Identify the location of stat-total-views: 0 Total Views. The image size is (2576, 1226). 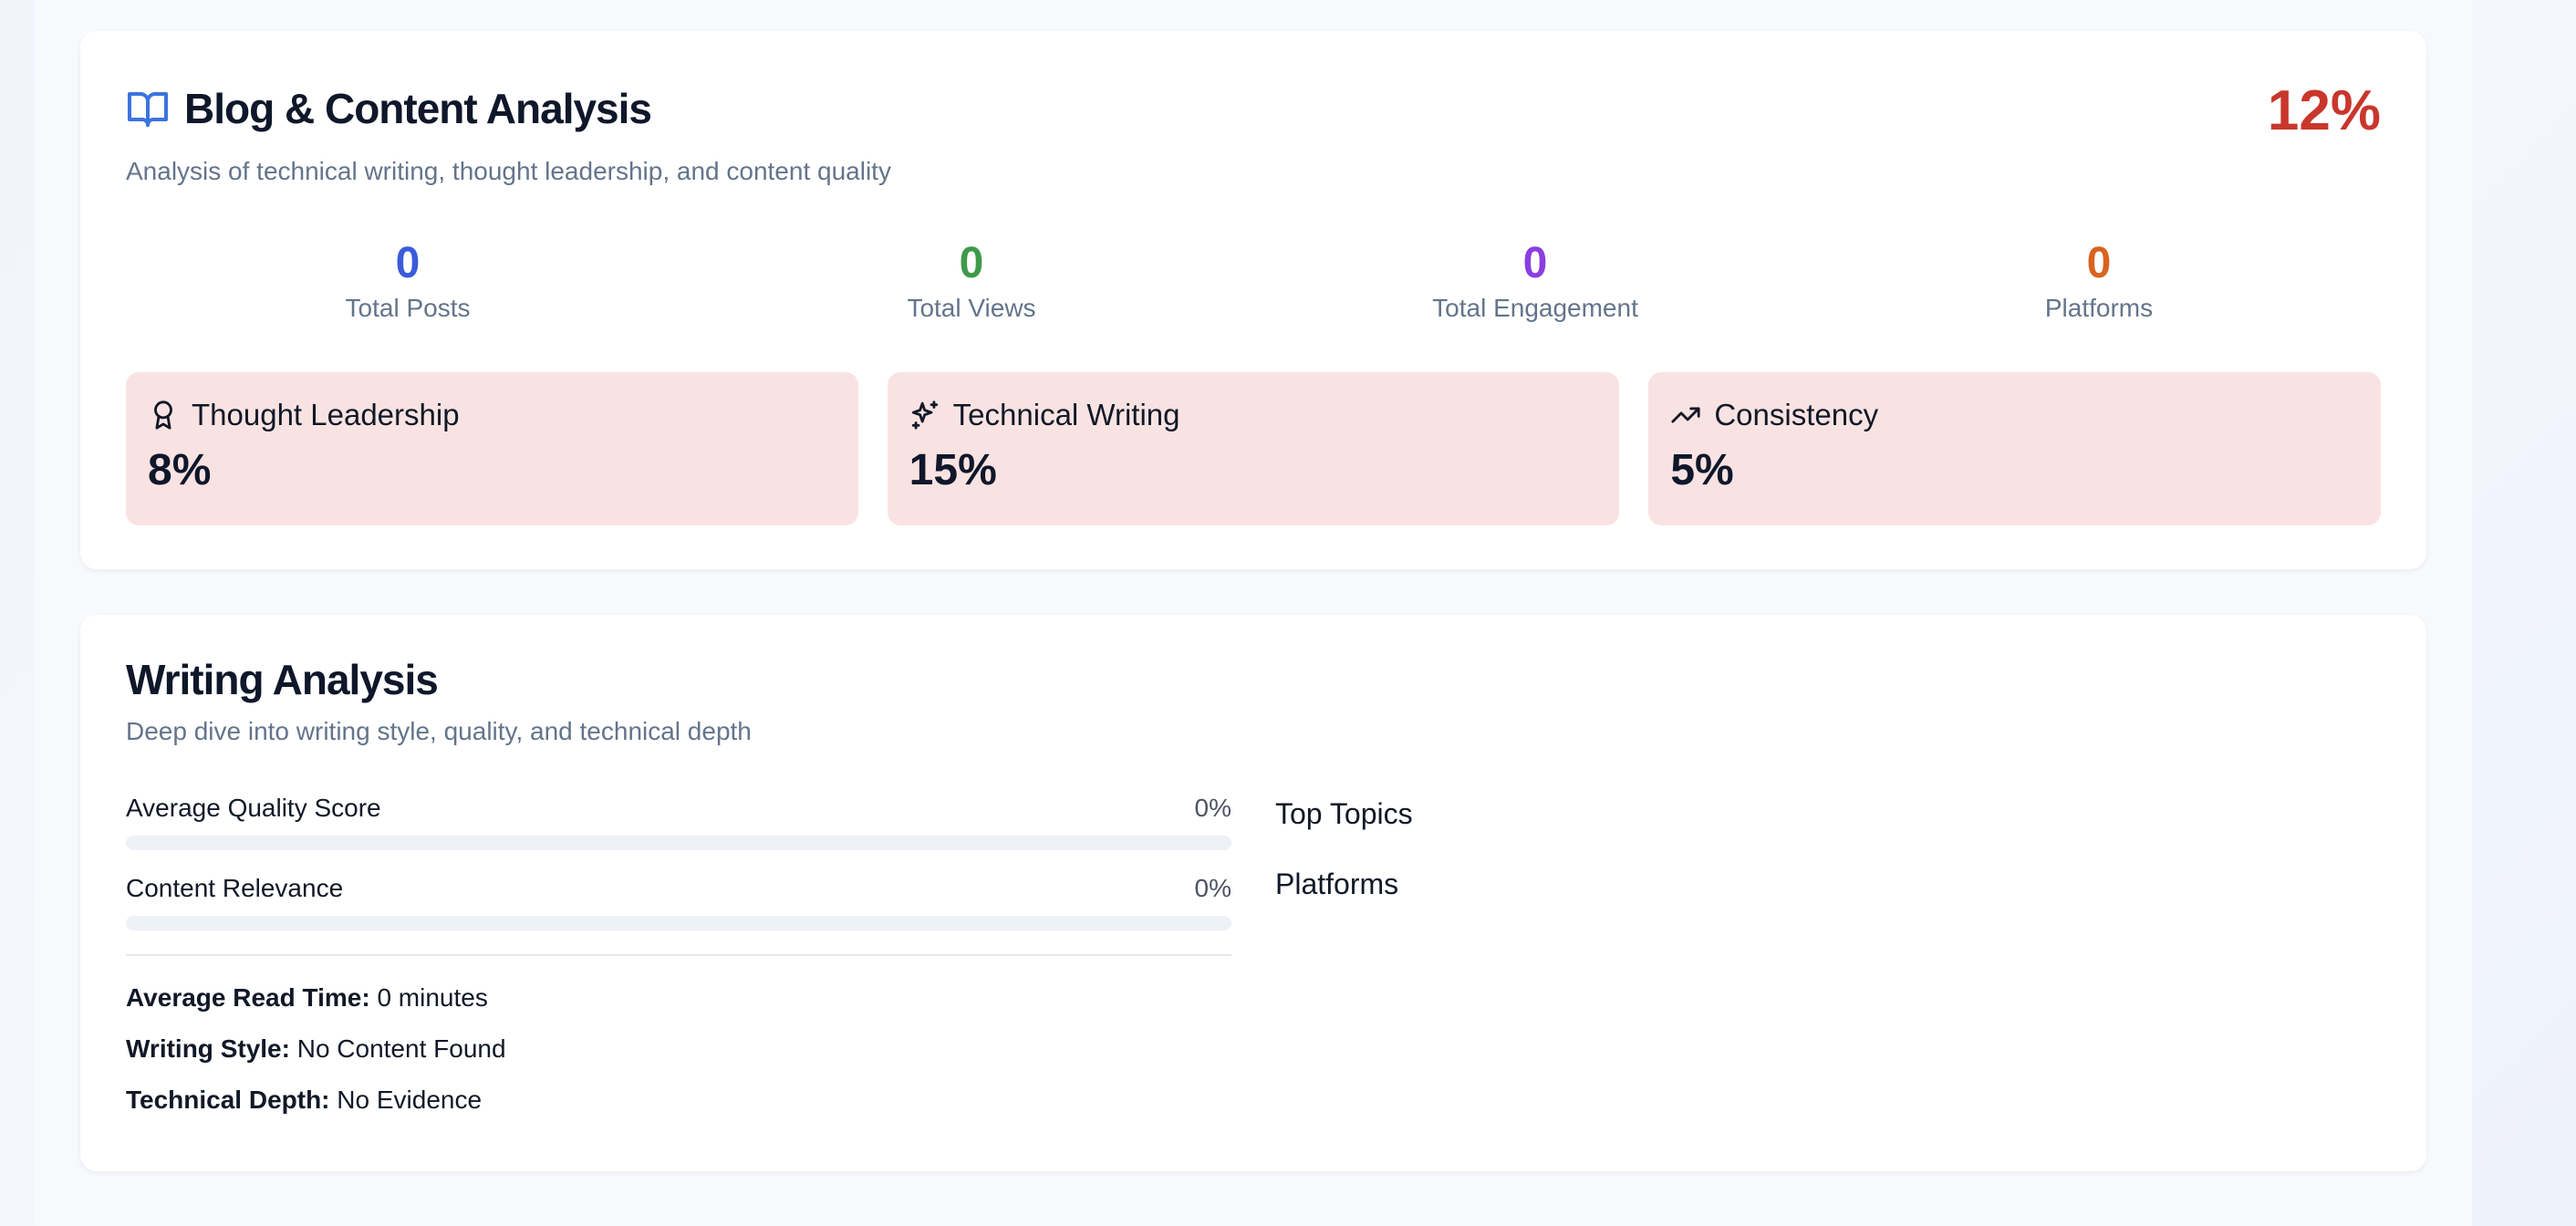
(971, 280).